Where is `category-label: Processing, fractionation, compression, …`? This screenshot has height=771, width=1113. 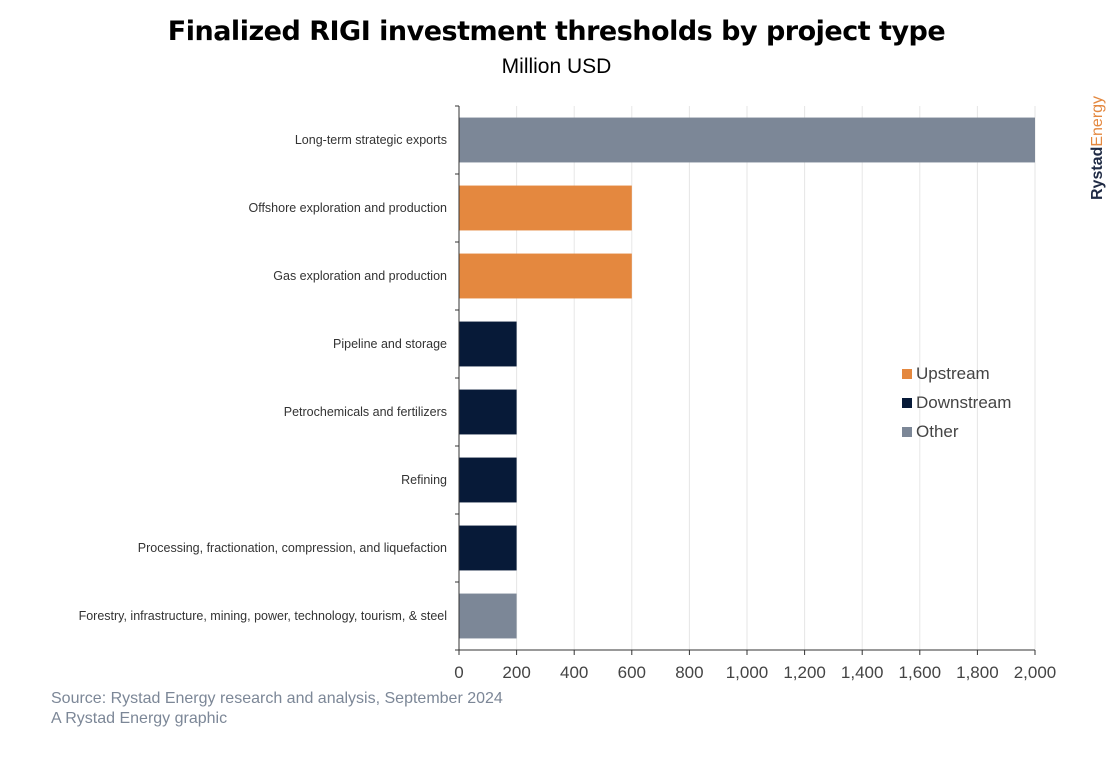
category-label: Processing, fractionation, compression, … is located at coordinates (292, 548).